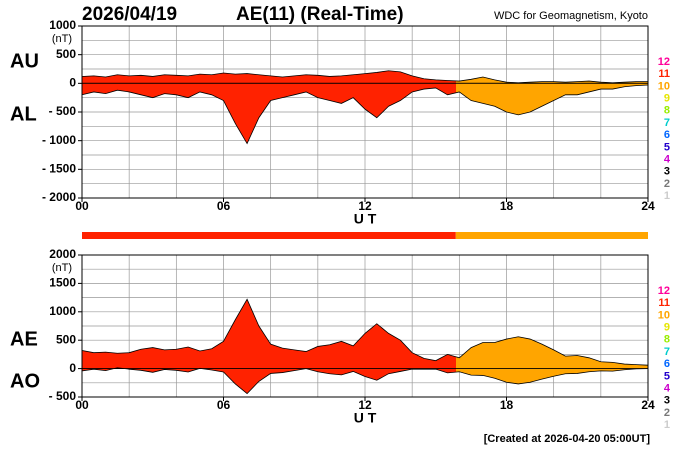 The height and width of the screenshot is (450, 700). What do you see at coordinates (25, 381) in the screenshot?
I see `series-label: AO` at bounding box center [25, 381].